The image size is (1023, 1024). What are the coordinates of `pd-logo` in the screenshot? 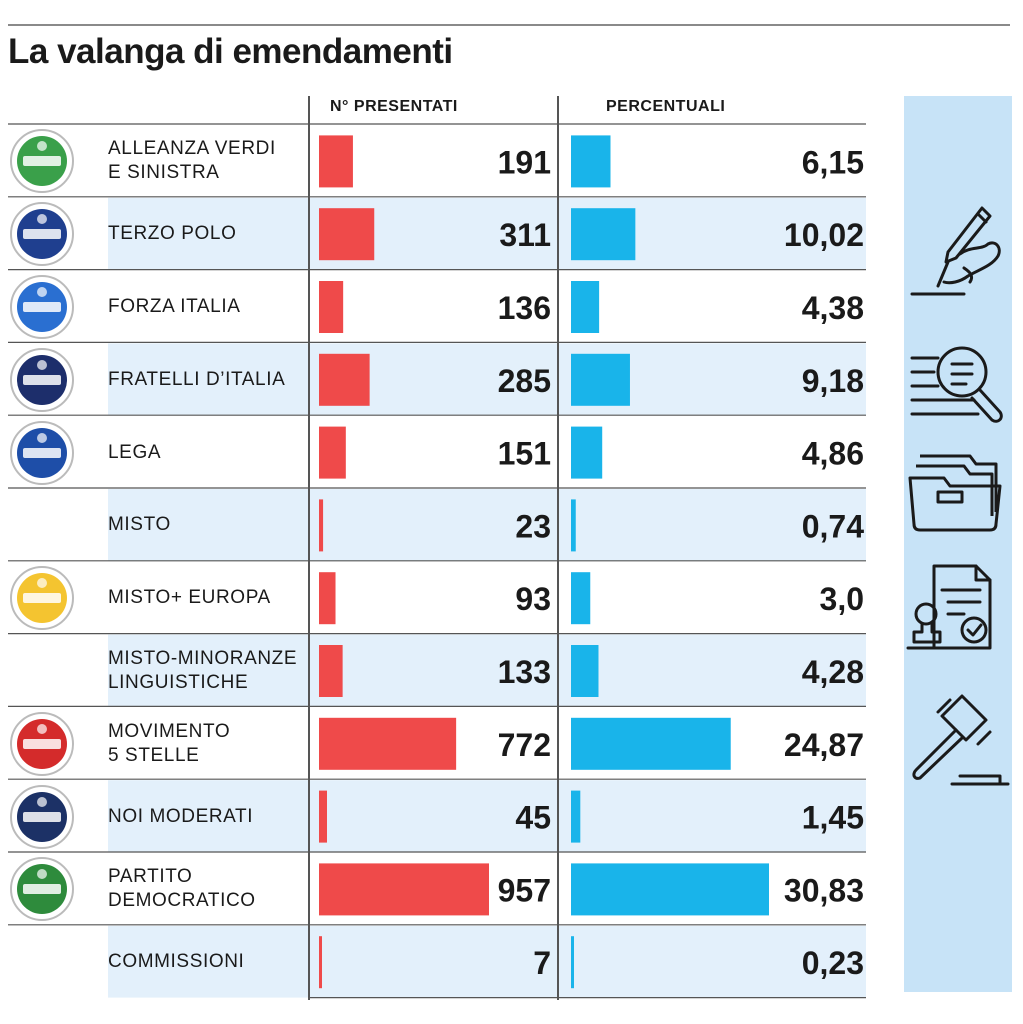 It's located at (42, 889).